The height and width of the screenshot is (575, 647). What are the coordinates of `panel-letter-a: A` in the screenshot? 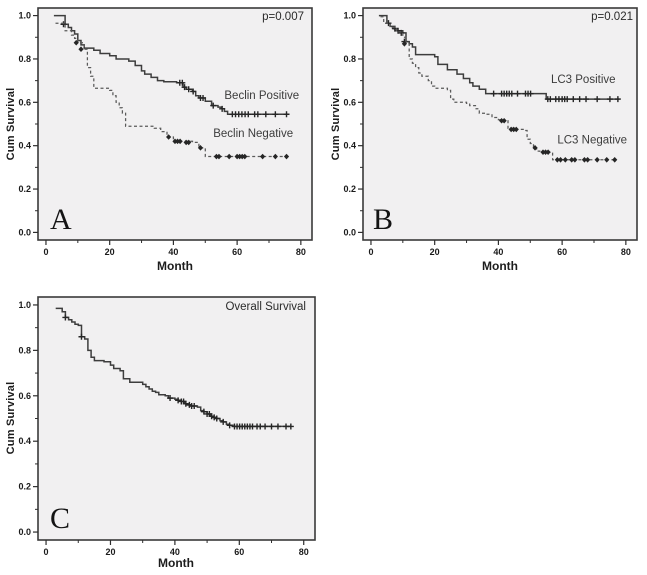 It's located at (61, 219).